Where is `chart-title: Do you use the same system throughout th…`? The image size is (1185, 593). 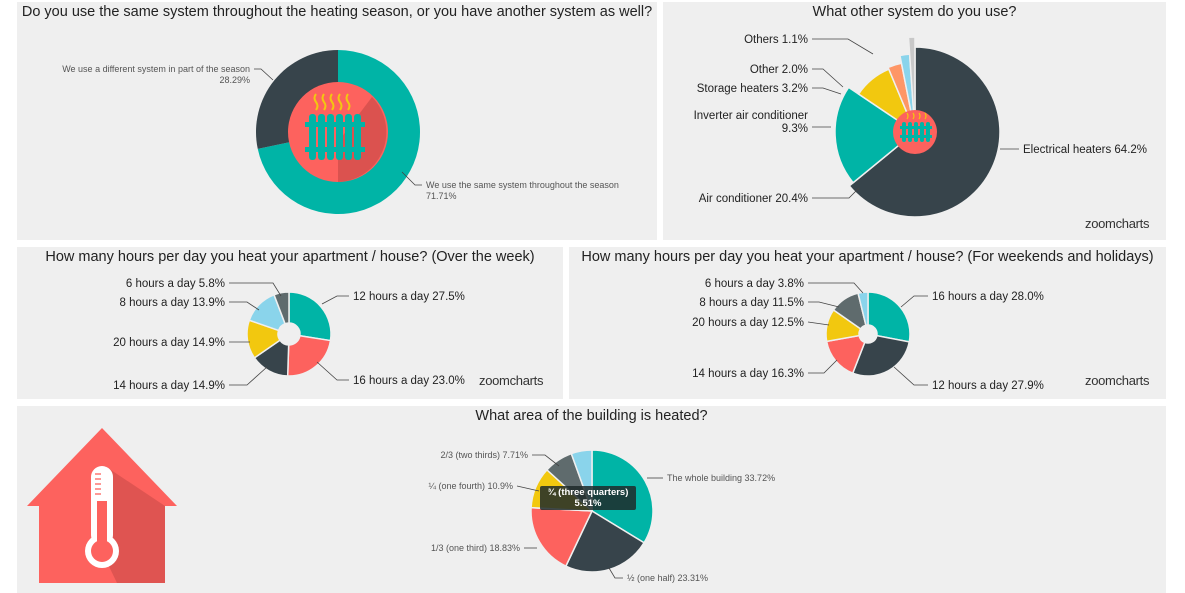
chart-title: Do you use the same system throughout th… is located at coordinates (337, 12).